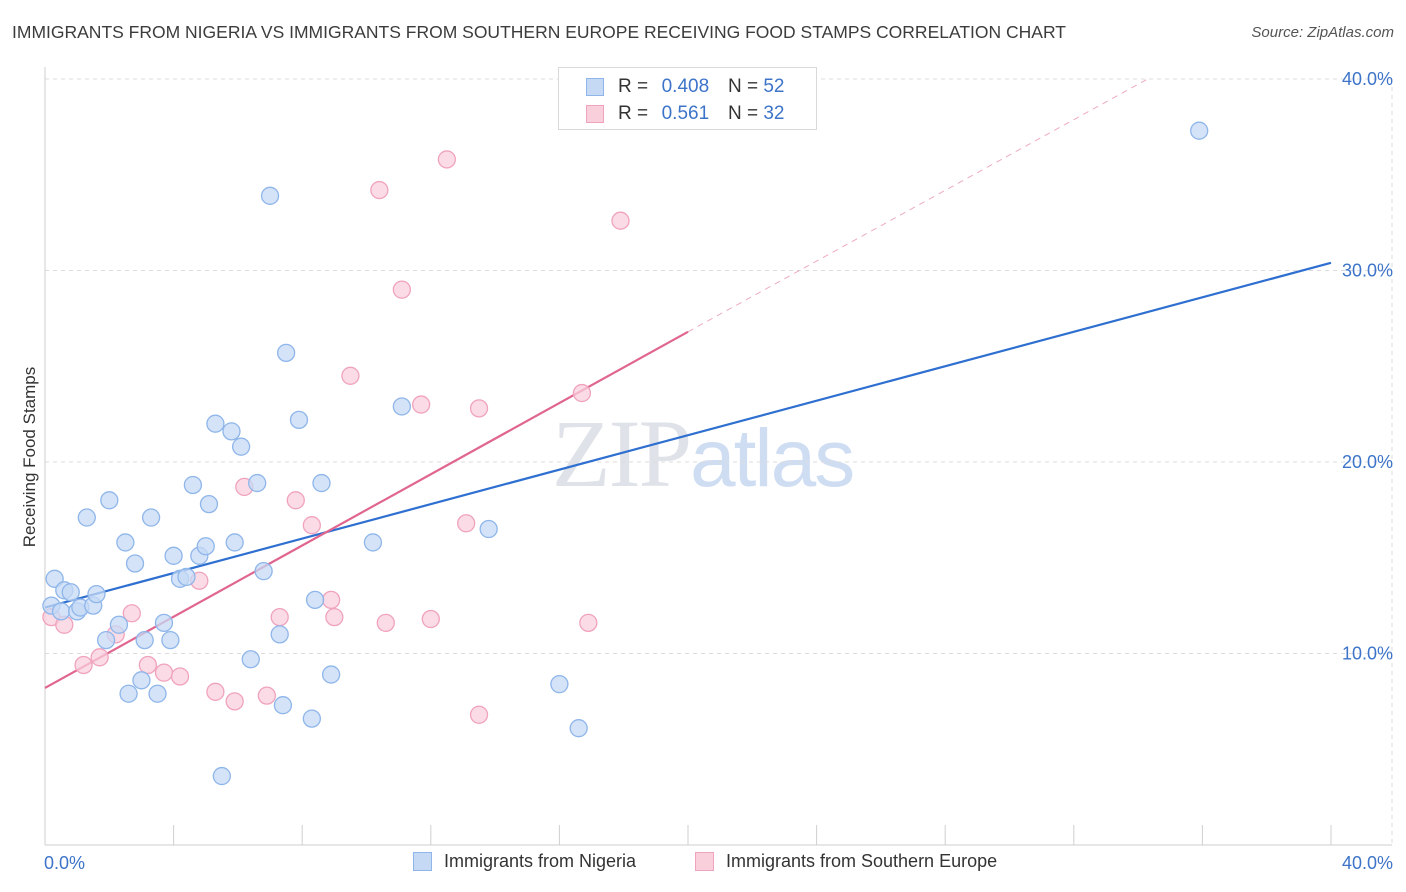 This screenshot has height=892, width=1406. Describe the element at coordinates (1367, 79) in the screenshot. I see `y-tick-label: 40.0%` at that location.